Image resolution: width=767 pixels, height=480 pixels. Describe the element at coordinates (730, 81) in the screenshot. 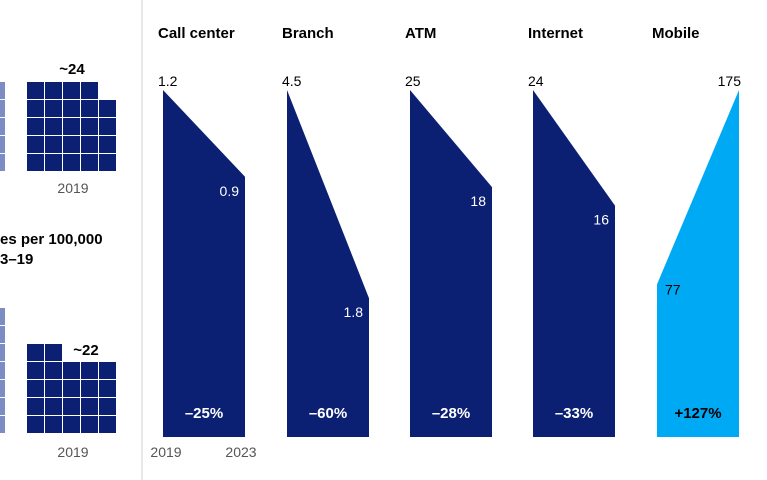

I see `series-end-label: 175` at that location.